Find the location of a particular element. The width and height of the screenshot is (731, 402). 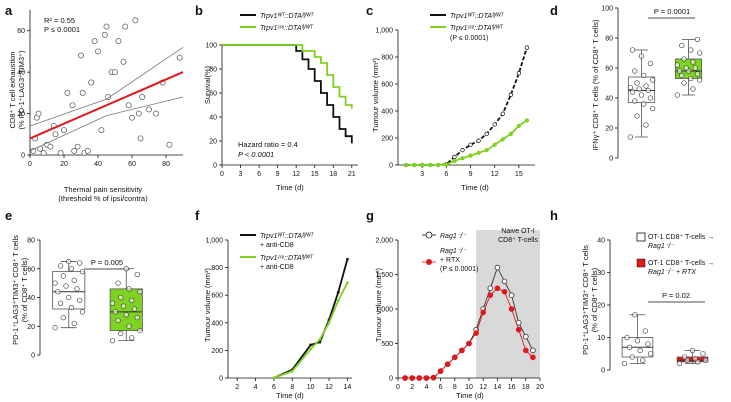

panel-label-e: e is located at coordinates (8, 215).